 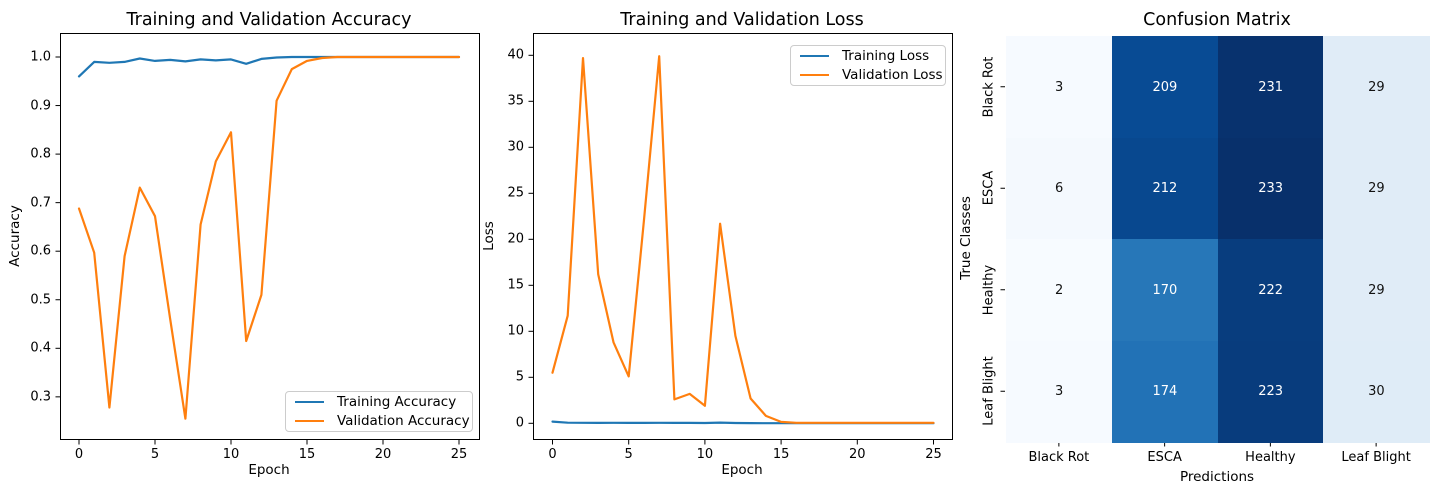 I want to click on confusion-cell-value: 170, so click(x=1165, y=290).